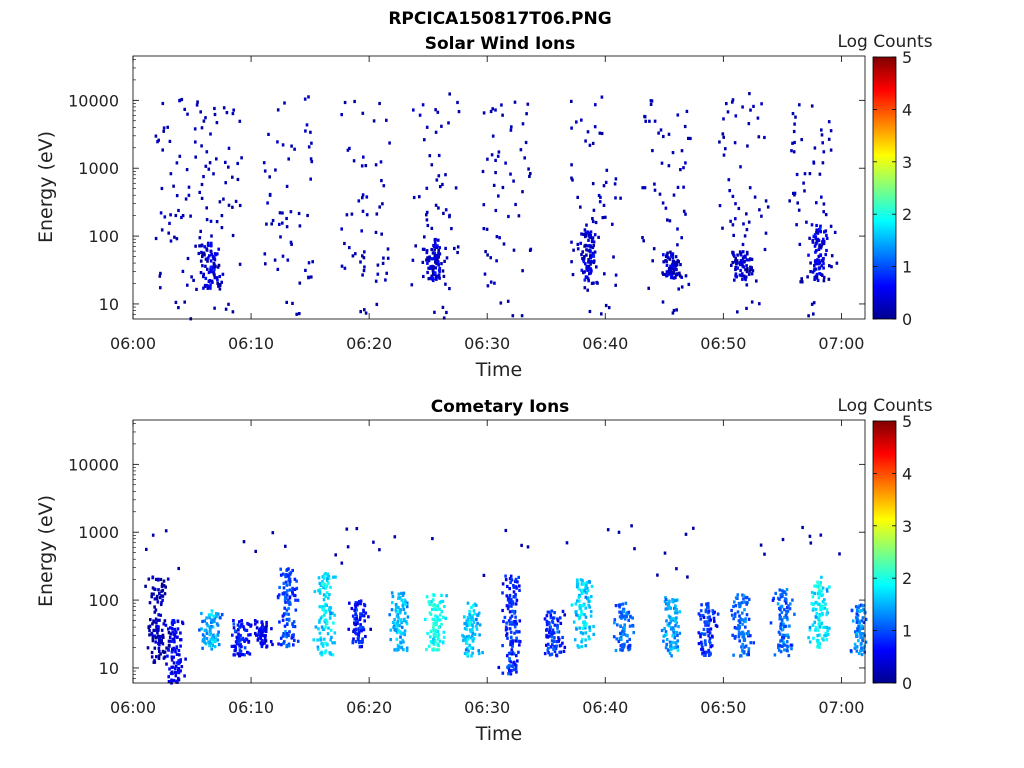 This screenshot has height=768, width=1024. Describe the element at coordinates (46, 187) in the screenshot. I see `y-label-solar-wind: Energy (eV)` at that location.